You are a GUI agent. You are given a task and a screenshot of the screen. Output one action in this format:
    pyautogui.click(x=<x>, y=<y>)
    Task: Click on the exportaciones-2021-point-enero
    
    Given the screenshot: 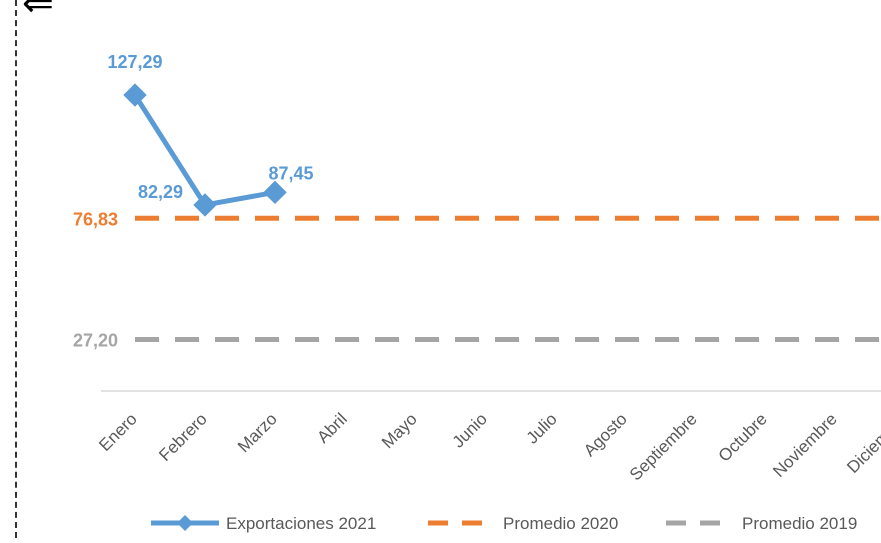 What is the action you would take?
    pyautogui.click(x=135, y=95)
    